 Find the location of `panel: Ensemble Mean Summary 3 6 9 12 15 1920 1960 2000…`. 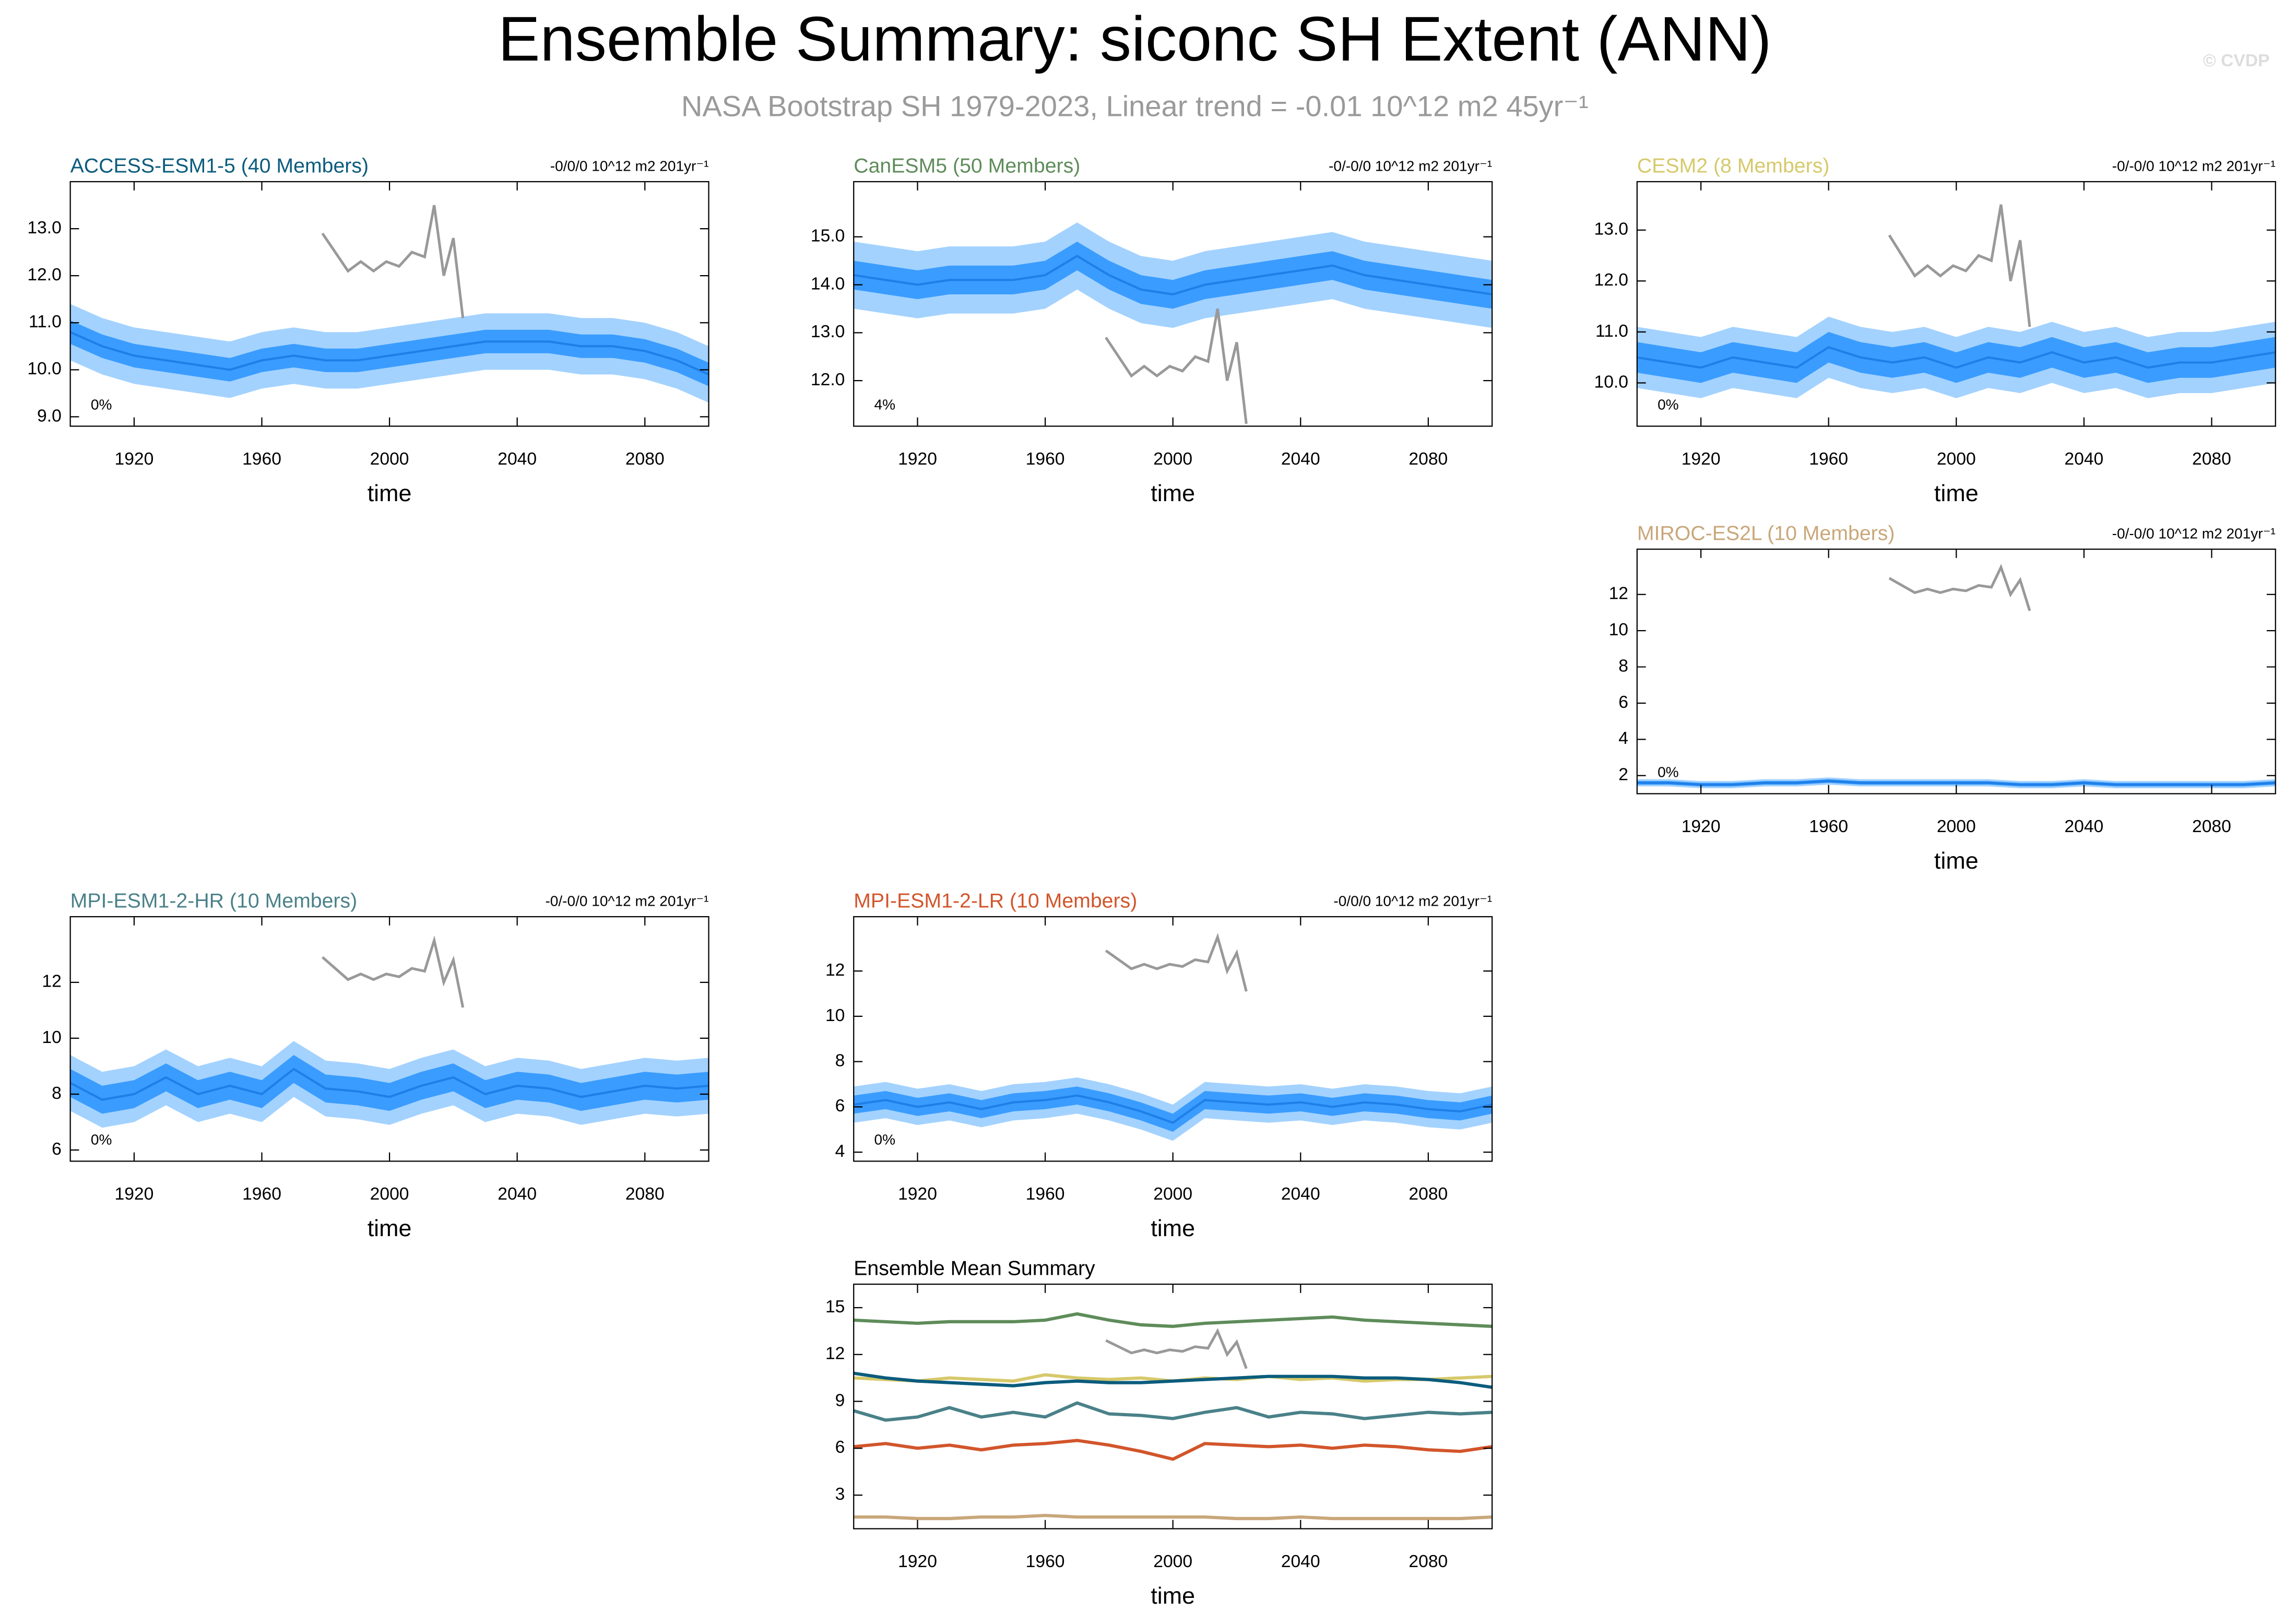

panel: Ensemble Mean Summary 3 6 9 12 15 1920 1960 2000… is located at coordinates (1159, 1432).